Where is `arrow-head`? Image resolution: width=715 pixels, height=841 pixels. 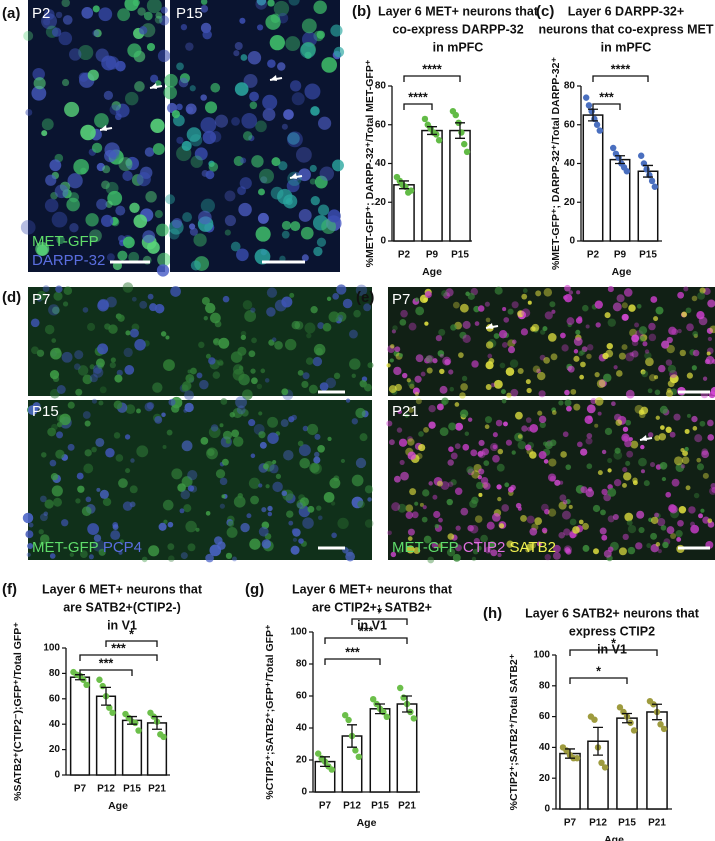
arrow-head is located at coordinates (273, 78).